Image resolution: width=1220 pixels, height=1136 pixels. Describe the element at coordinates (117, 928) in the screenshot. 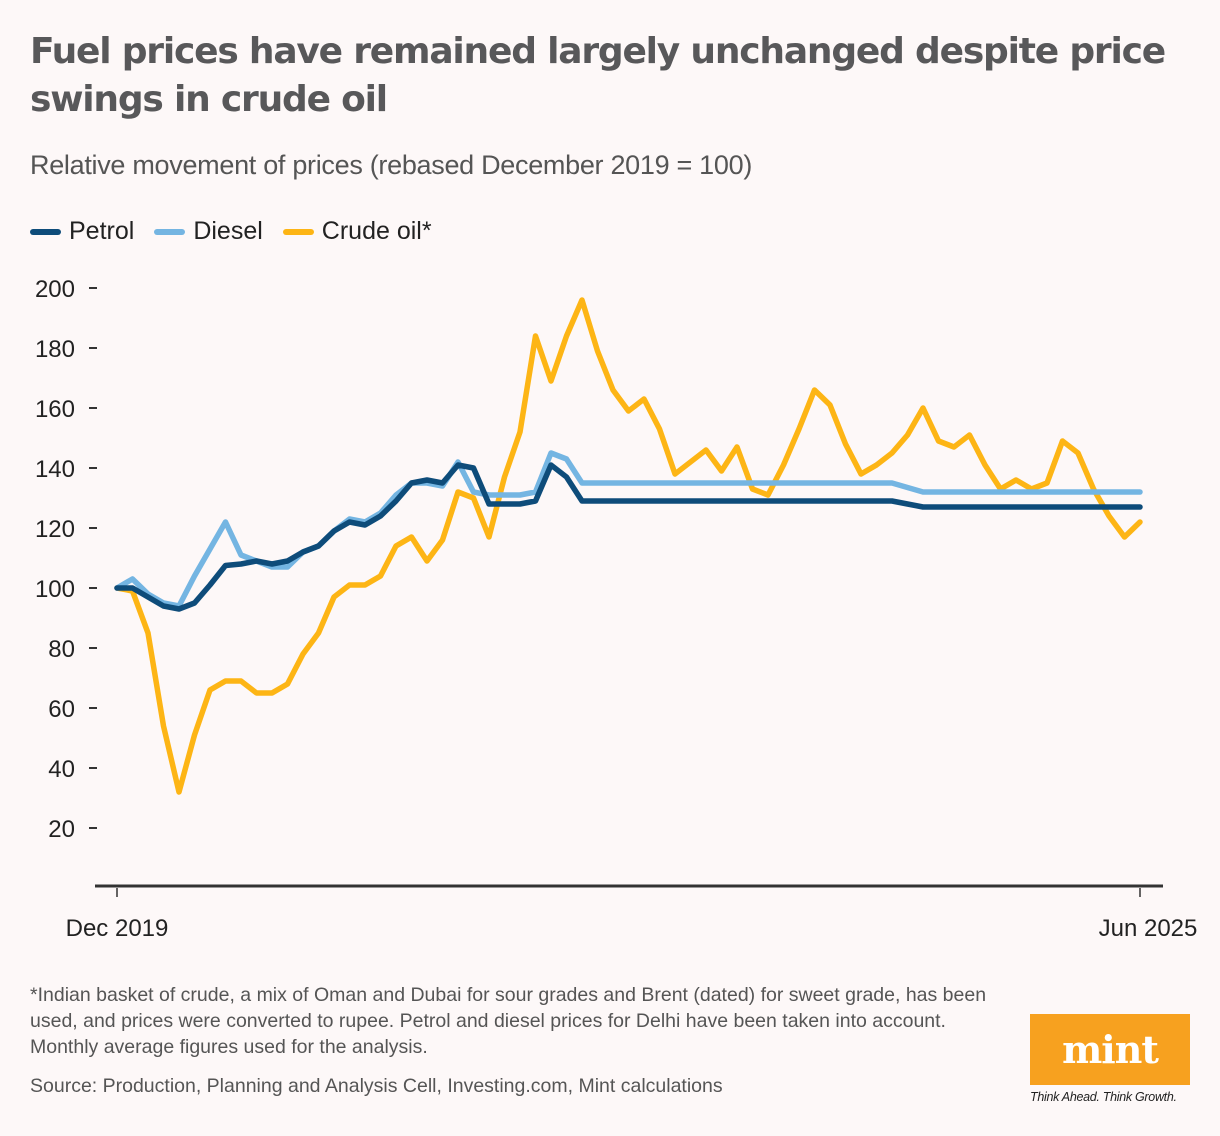

I see `x-tick-label: Dec 2019` at that location.